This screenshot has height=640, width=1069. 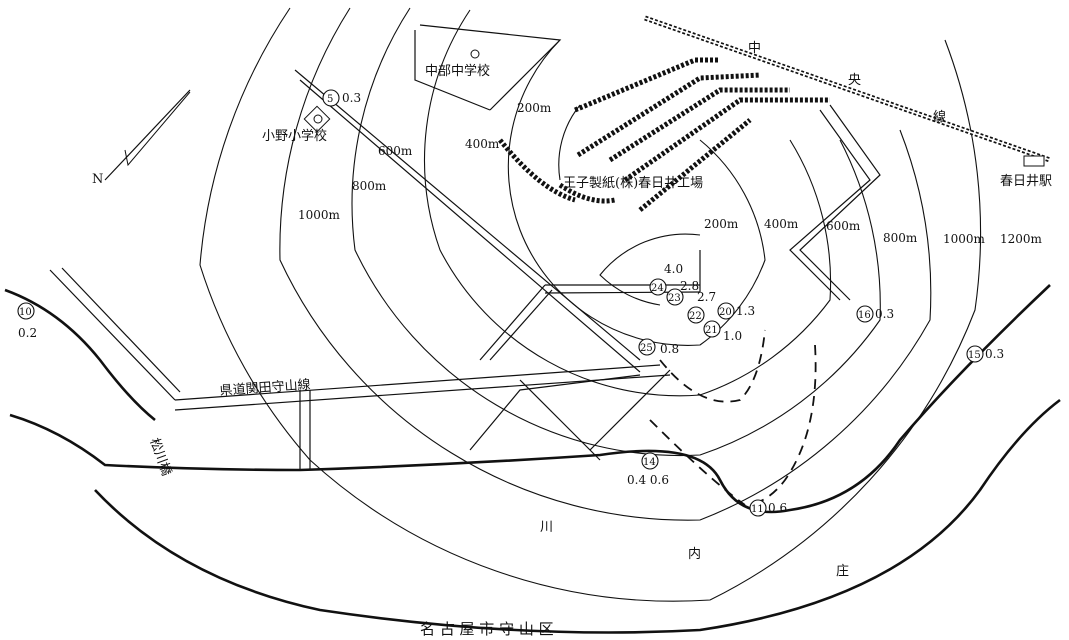 What do you see at coordinates (391, 91) in the screenshot?
I see `schools` at bounding box center [391, 91].